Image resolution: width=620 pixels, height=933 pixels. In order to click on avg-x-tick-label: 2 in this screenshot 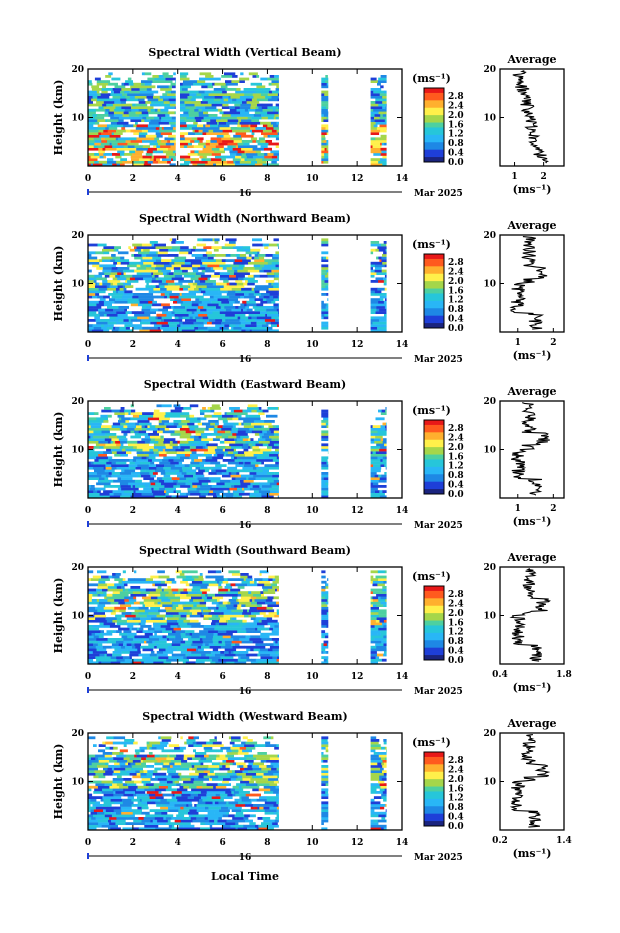, I will do `click(553, 509)`.